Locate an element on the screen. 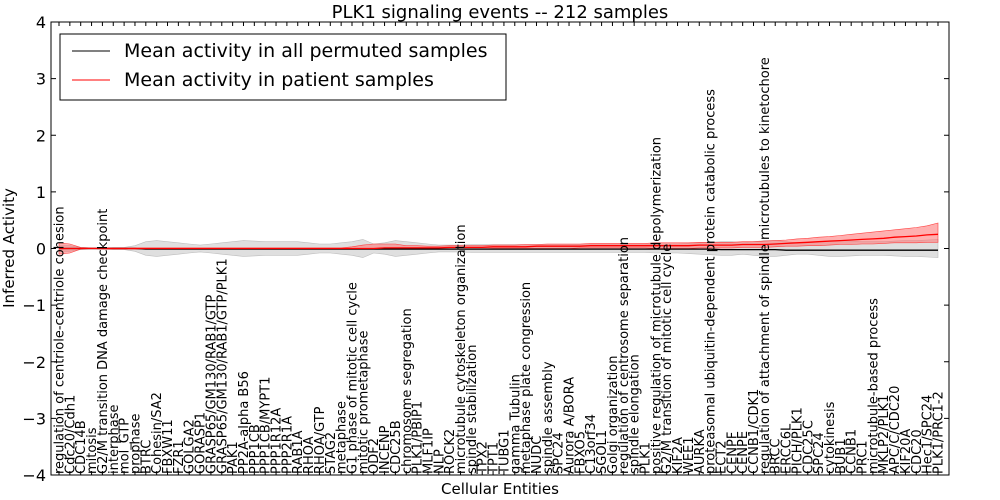  x-tick-label: CCNB1/CDK1 is located at coordinates (754, 431).